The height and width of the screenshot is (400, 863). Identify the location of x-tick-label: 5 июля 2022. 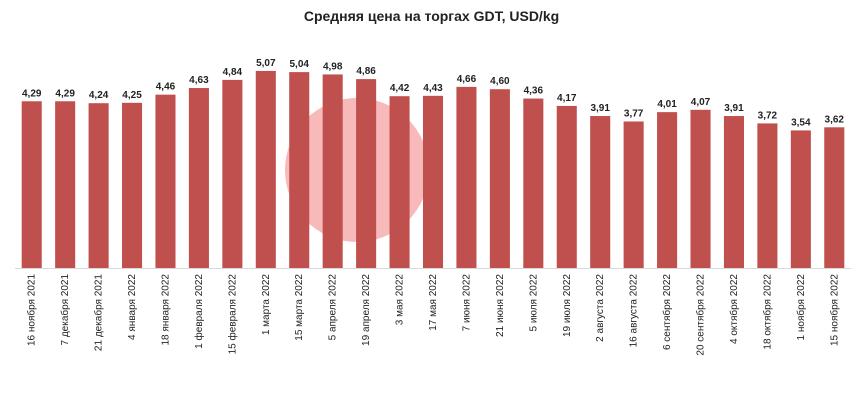
(533, 303).